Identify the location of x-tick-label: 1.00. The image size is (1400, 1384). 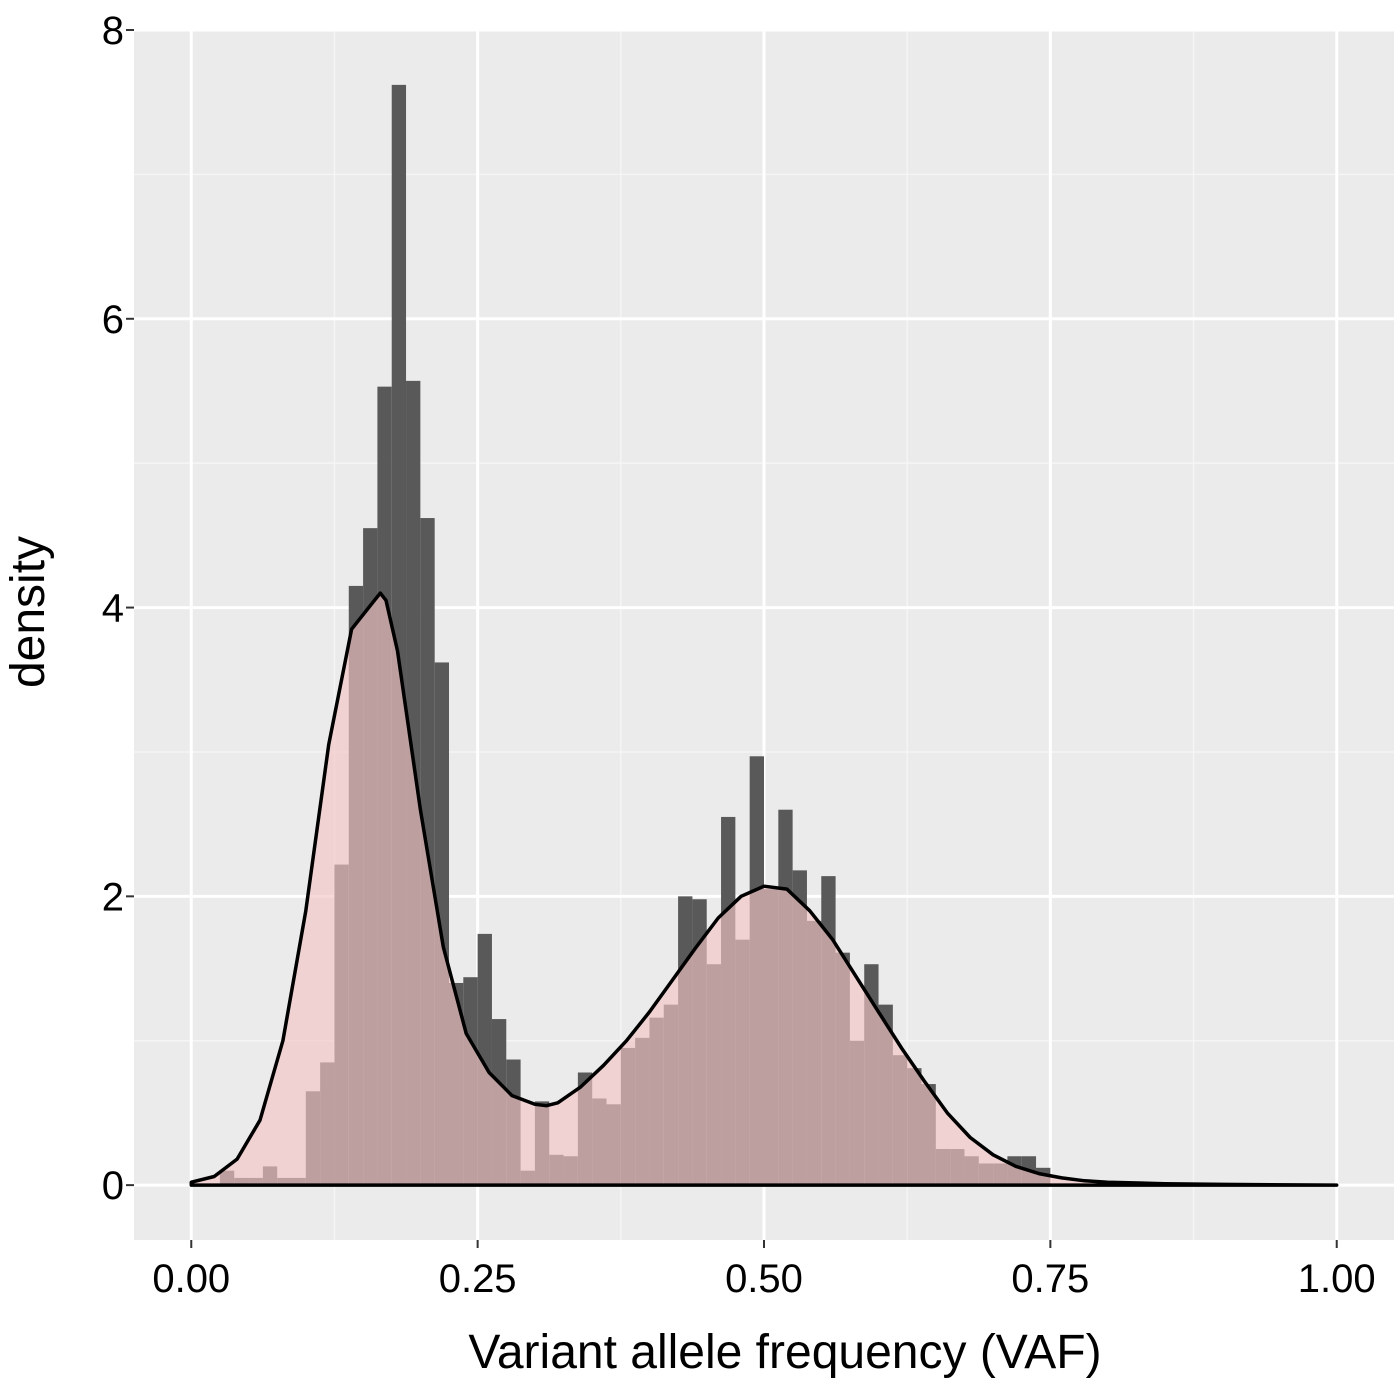
(1337, 1279).